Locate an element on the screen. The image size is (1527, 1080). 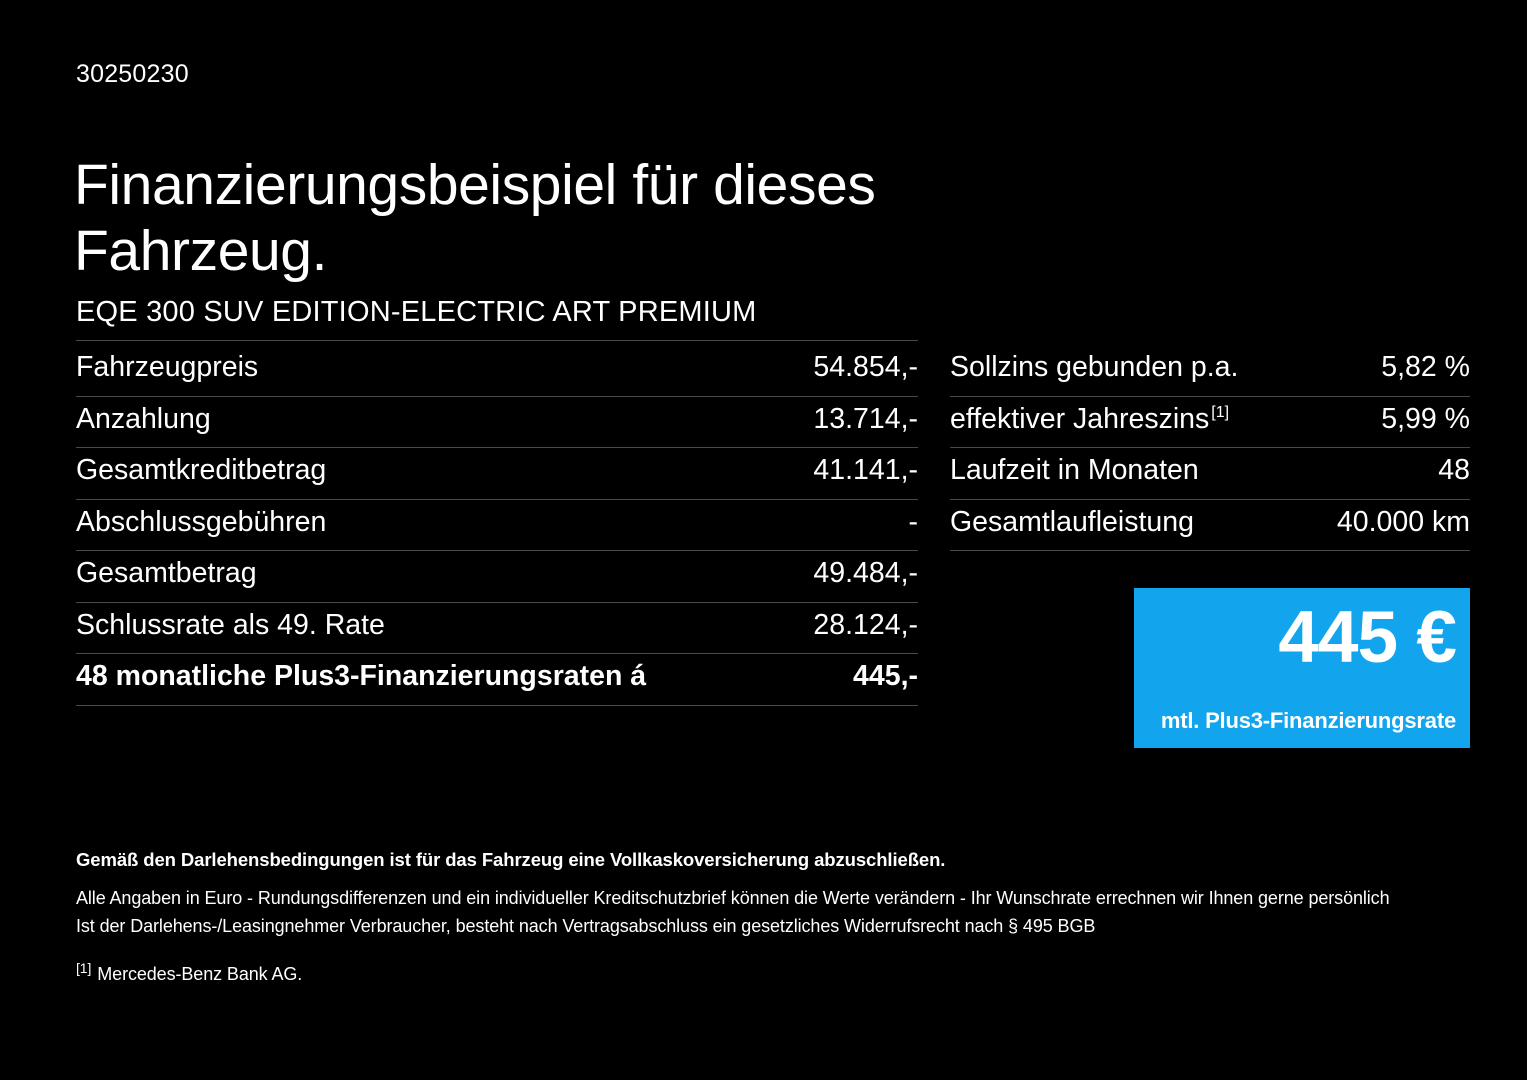
table-row: Gesamtkreditbetrag 41.141,- is located at coordinates (497, 474).